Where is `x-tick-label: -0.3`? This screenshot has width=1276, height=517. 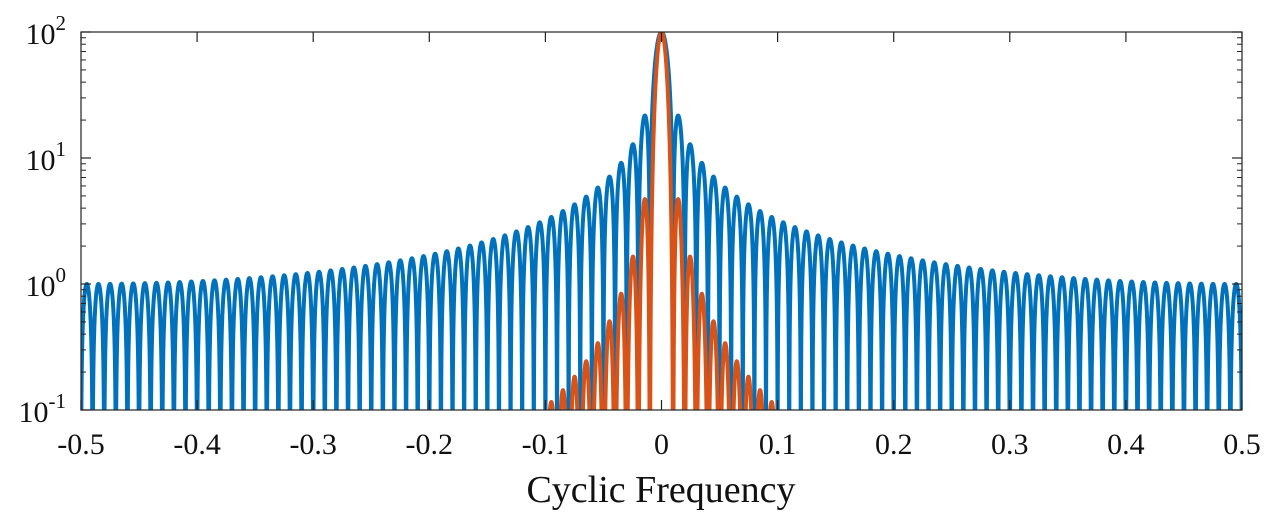
x-tick-label: -0.3 is located at coordinates (313, 444).